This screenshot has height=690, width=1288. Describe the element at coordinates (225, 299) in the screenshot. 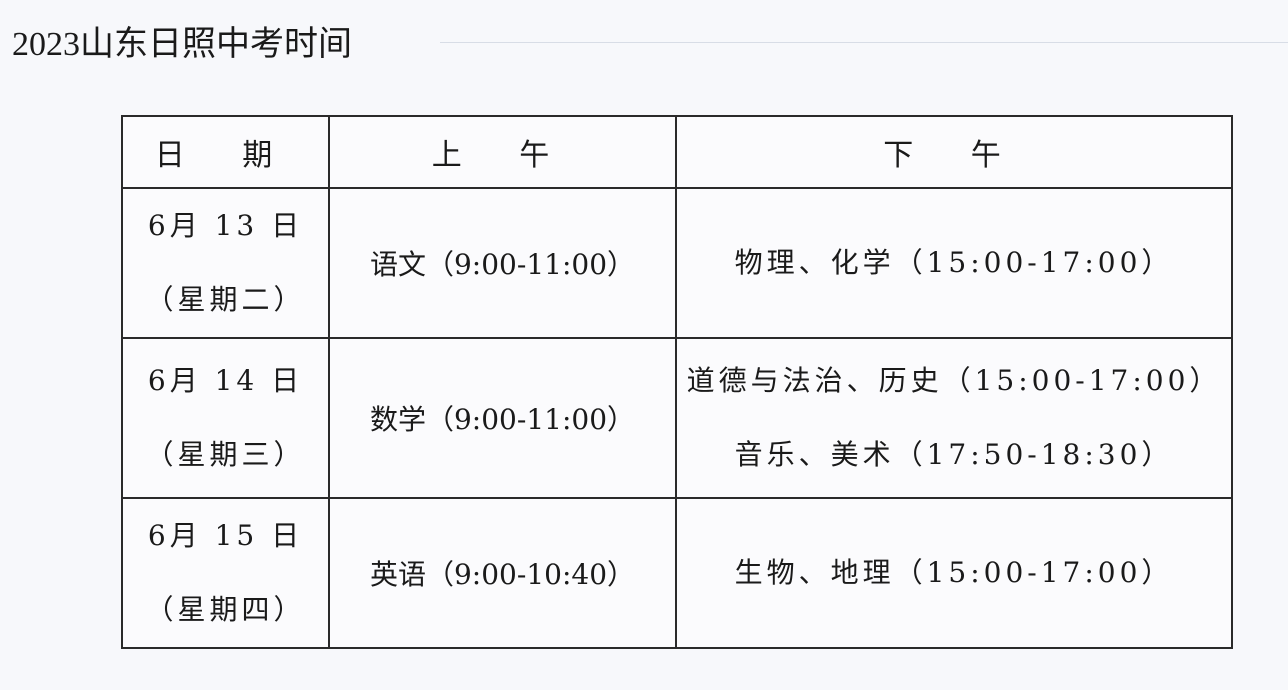

I see `weekday: （星期二）` at that location.